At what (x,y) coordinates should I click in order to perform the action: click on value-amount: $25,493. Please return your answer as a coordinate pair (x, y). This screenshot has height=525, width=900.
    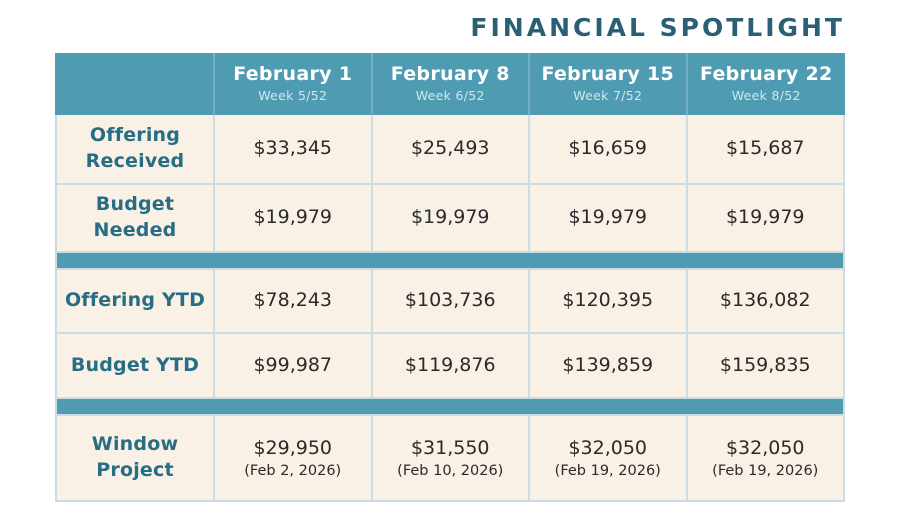
    Looking at the image, I should click on (450, 148).